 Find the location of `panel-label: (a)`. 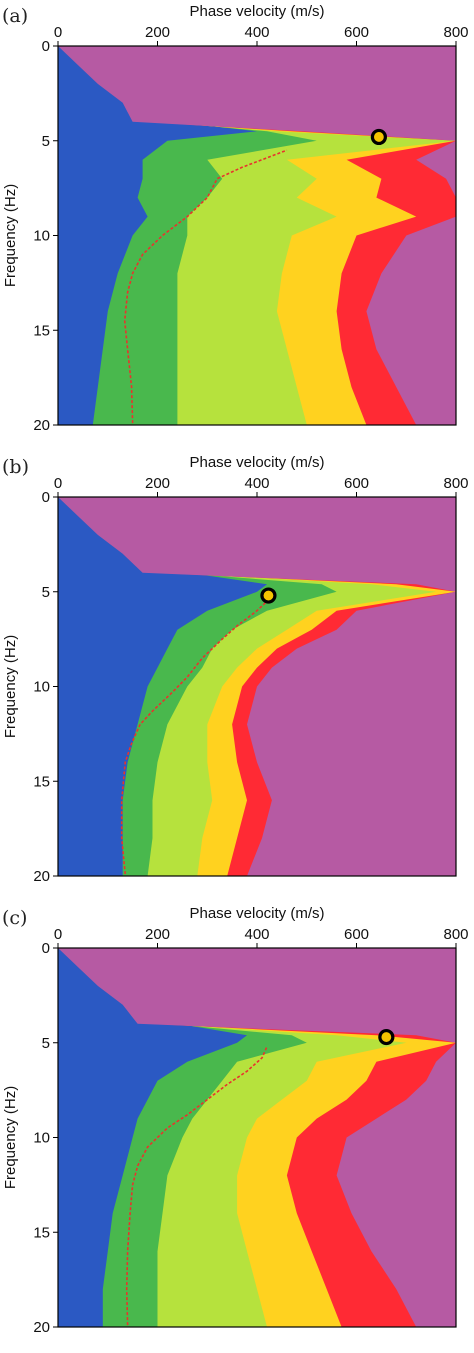

panel-label: (a) is located at coordinates (15, 16).